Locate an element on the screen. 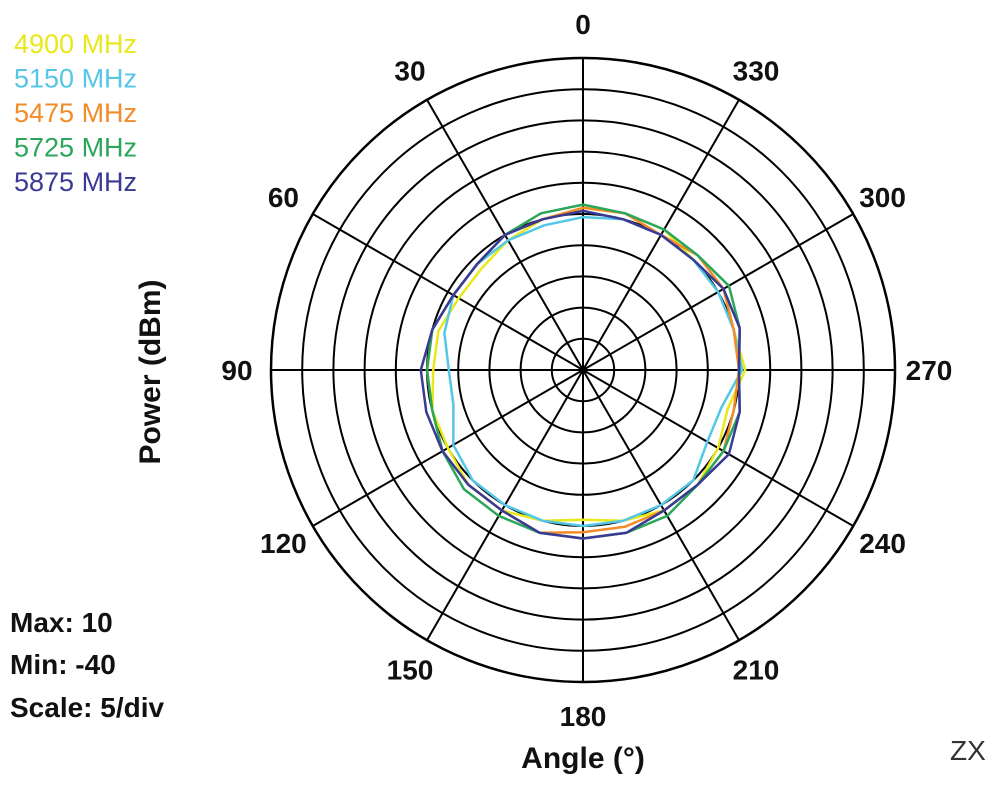  angle-tick-label: 180 is located at coordinates (583, 716).